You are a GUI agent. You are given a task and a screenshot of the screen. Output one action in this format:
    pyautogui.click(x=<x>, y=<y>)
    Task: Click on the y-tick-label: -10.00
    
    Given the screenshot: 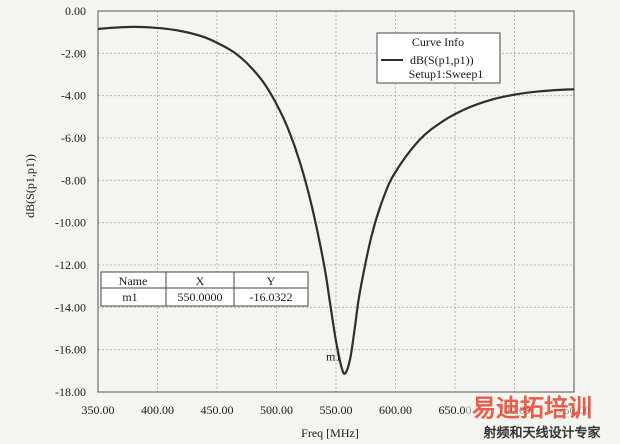 What is the action you would take?
    pyautogui.click(x=70, y=223)
    